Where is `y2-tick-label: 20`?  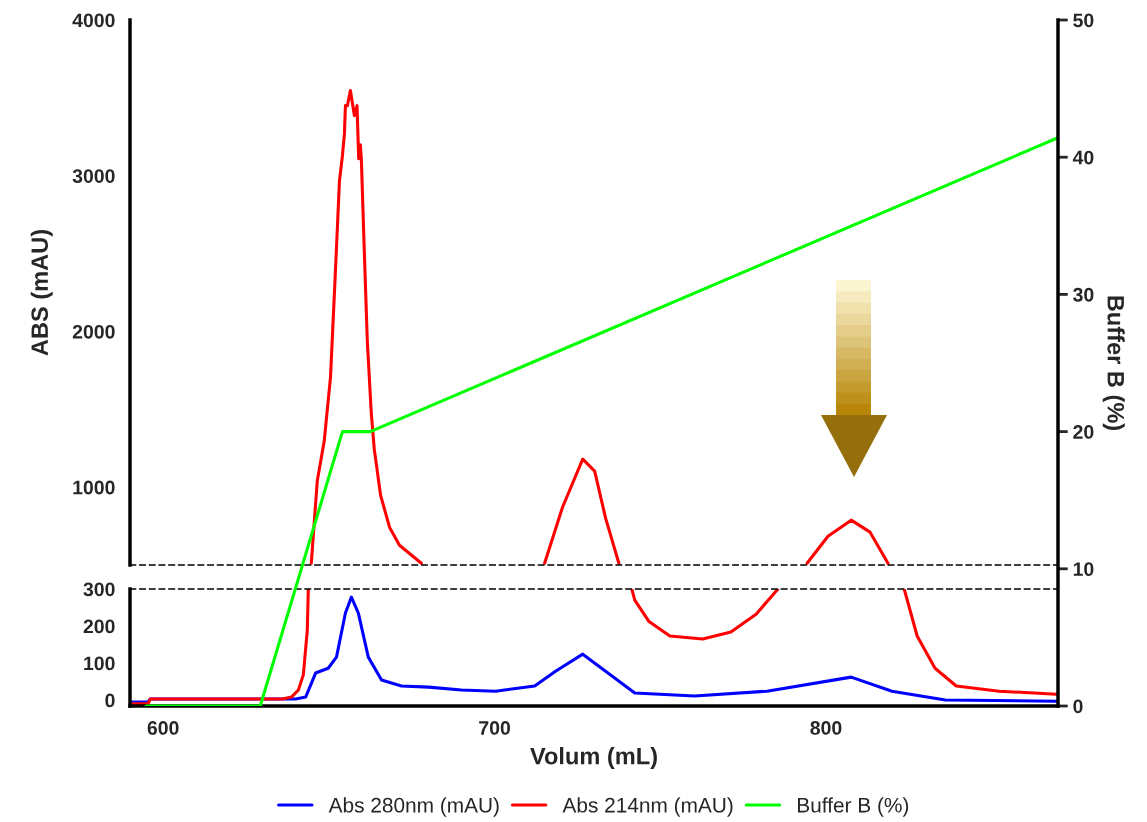 y2-tick-label: 20 is located at coordinates (1083, 432).